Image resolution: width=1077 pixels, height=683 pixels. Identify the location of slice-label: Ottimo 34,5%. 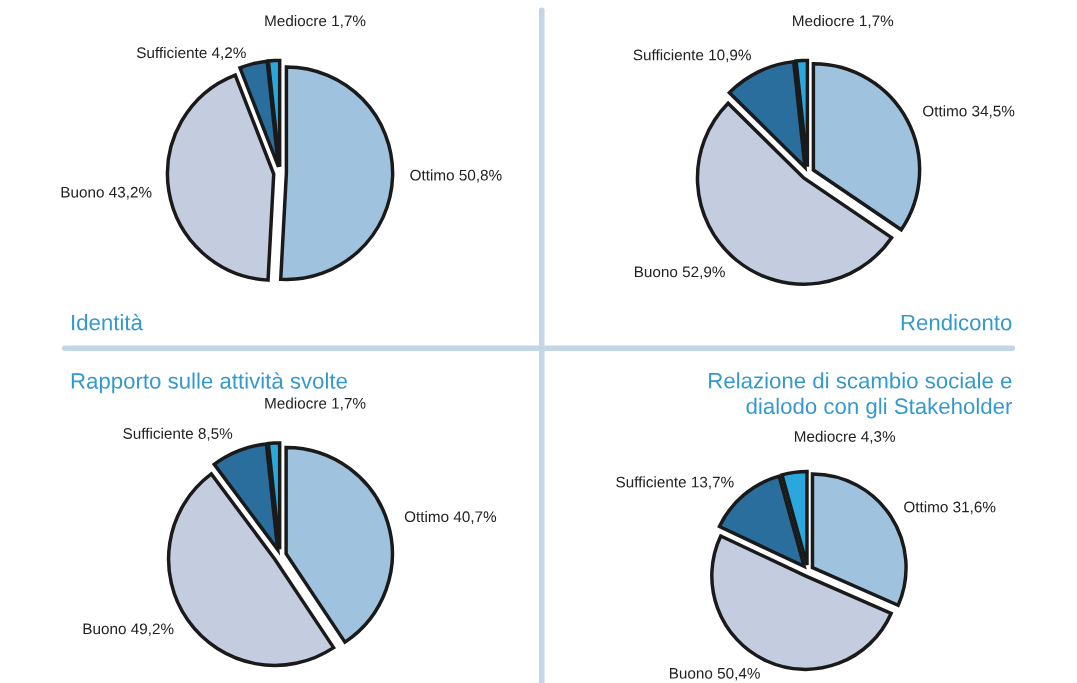
(969, 112).